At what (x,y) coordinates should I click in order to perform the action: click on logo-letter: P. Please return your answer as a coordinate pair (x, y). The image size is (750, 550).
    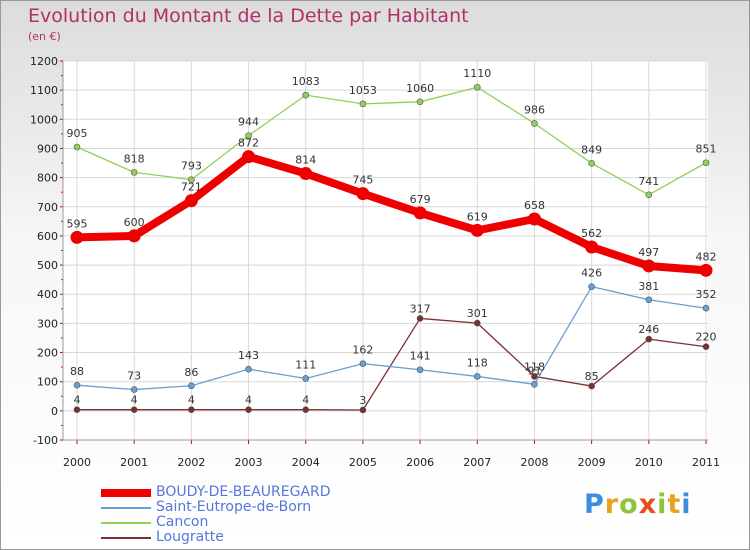
    Looking at the image, I should click on (594, 504).